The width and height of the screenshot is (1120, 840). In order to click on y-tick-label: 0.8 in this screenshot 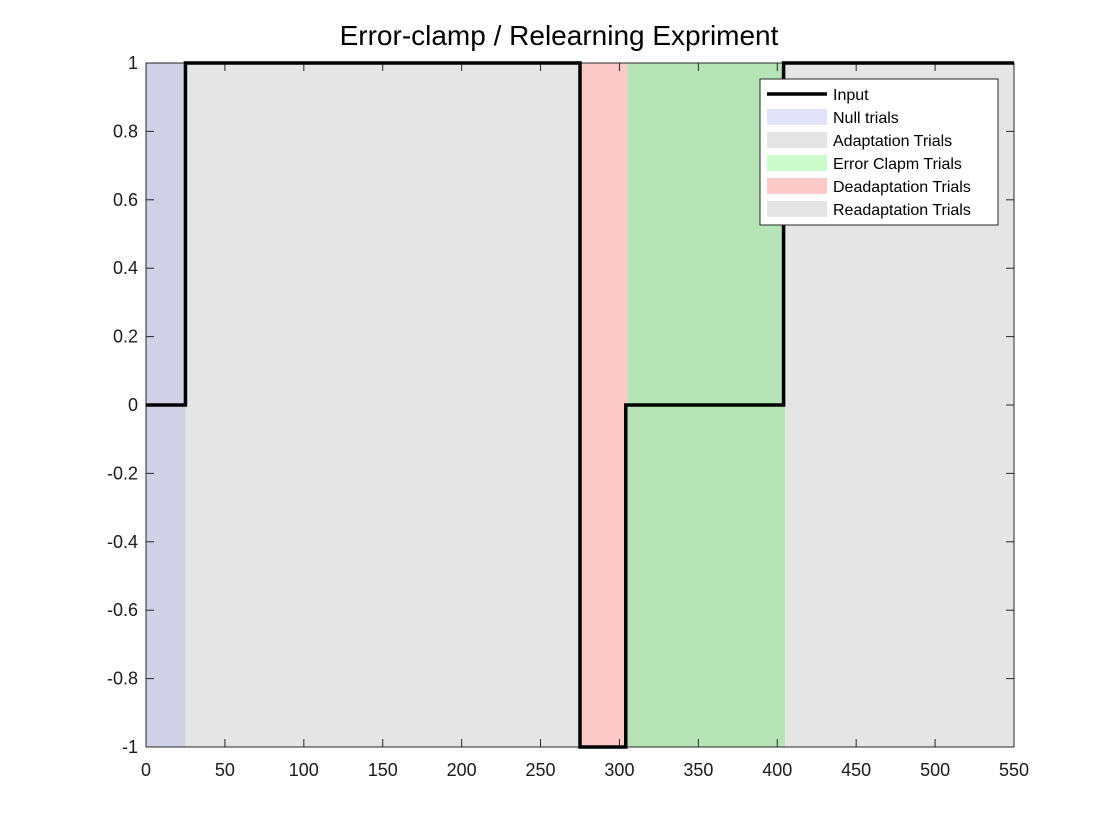, I will do `click(125, 131)`.